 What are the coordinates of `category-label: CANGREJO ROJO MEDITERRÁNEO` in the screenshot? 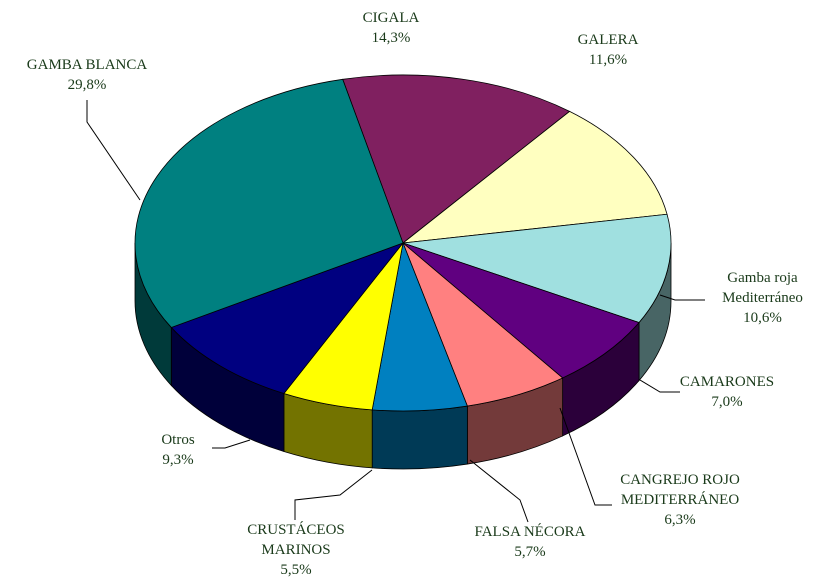 It's located at (680, 490).